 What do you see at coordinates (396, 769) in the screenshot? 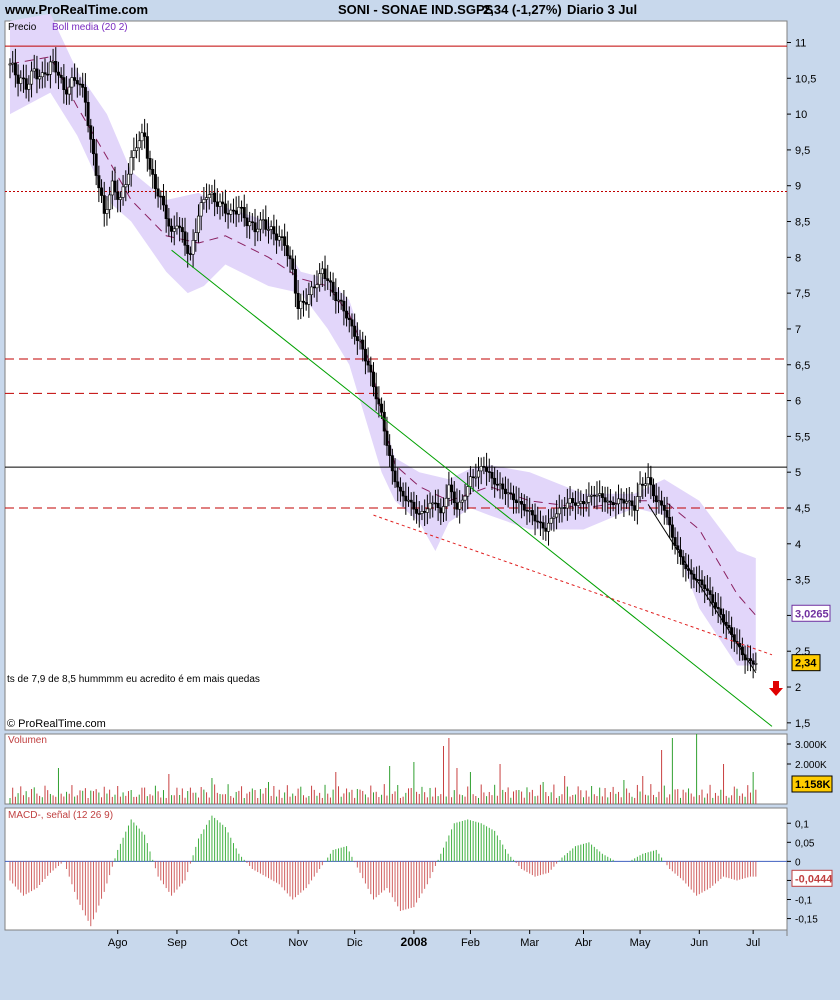
I see `volume-panel` at bounding box center [396, 769].